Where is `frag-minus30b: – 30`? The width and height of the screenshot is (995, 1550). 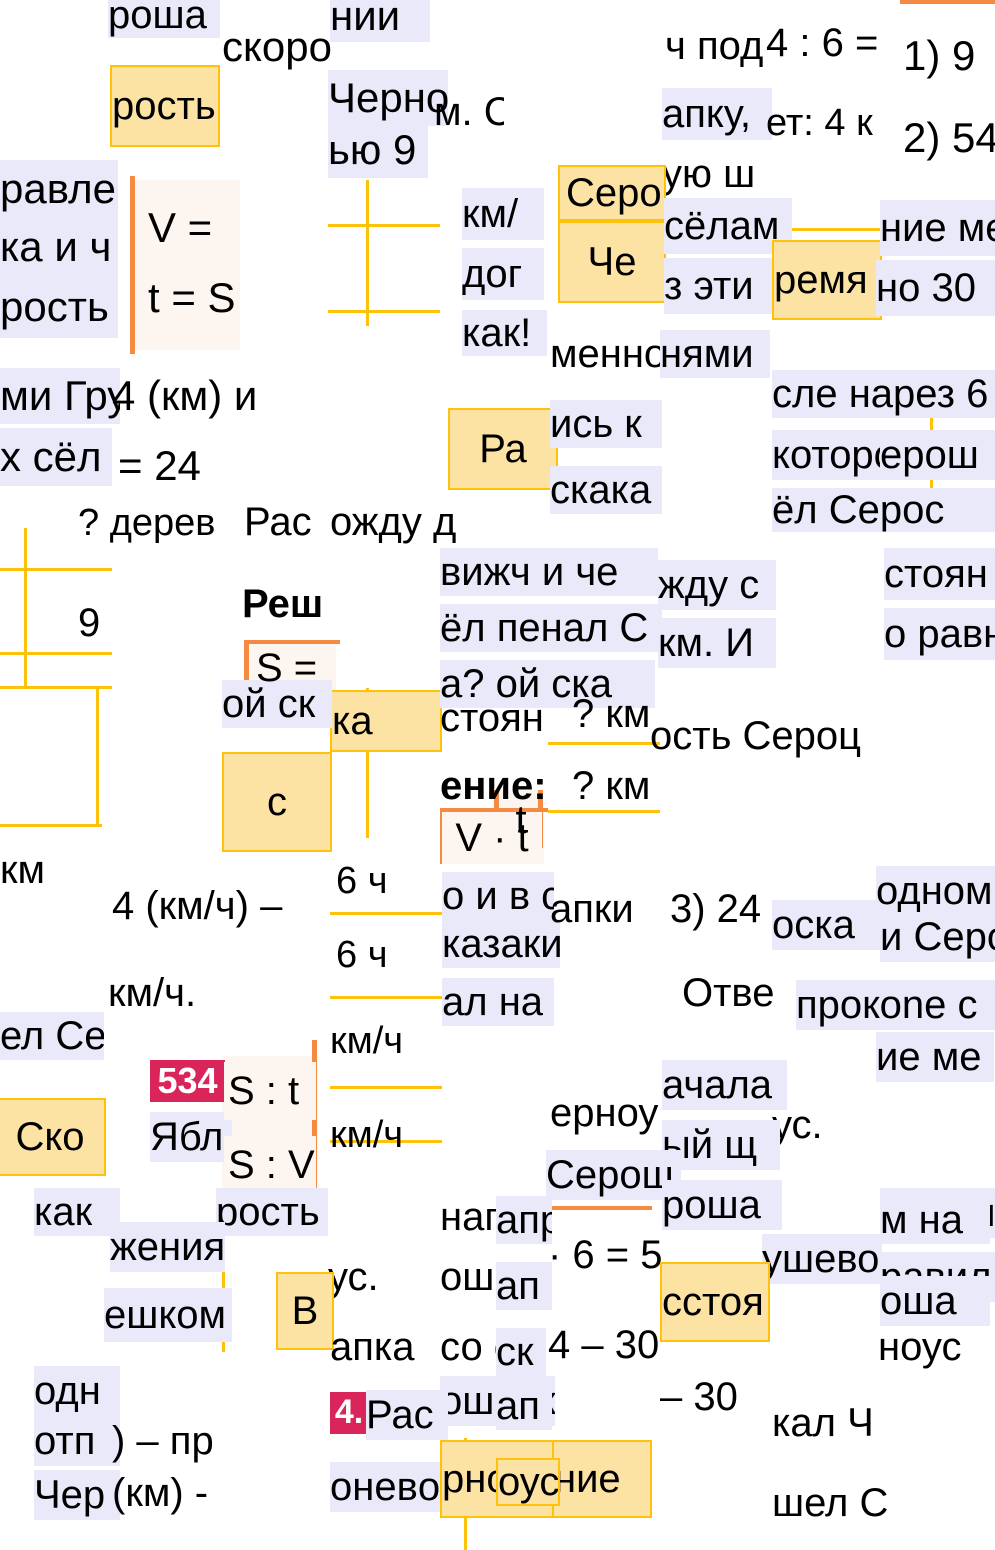
frag-minus30b: – 30 is located at coordinates (712, 1397).